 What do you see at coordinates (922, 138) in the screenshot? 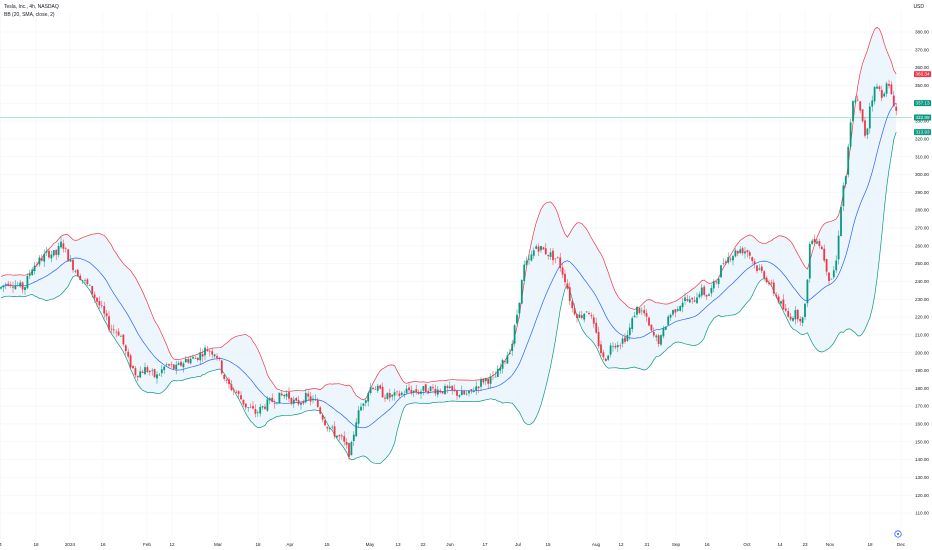
I see `y-tick-label: 320.00` at bounding box center [922, 138].